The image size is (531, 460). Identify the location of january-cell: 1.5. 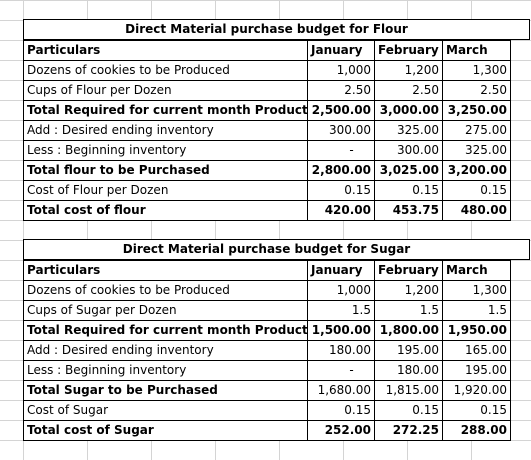
(341, 310).